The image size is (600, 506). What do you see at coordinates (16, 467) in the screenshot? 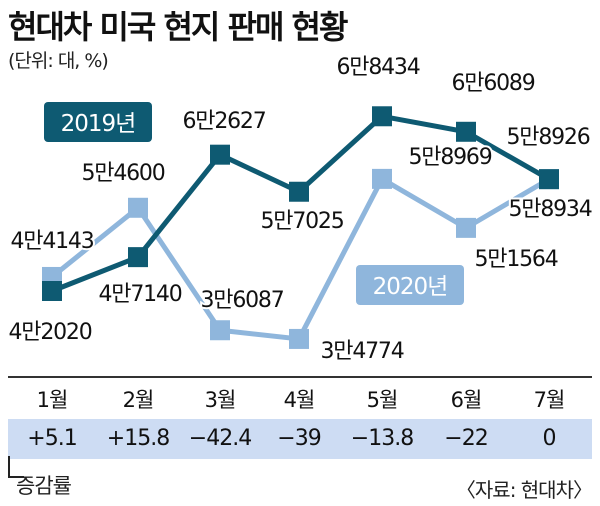
I see `growth-bracket-mark` at bounding box center [16, 467].